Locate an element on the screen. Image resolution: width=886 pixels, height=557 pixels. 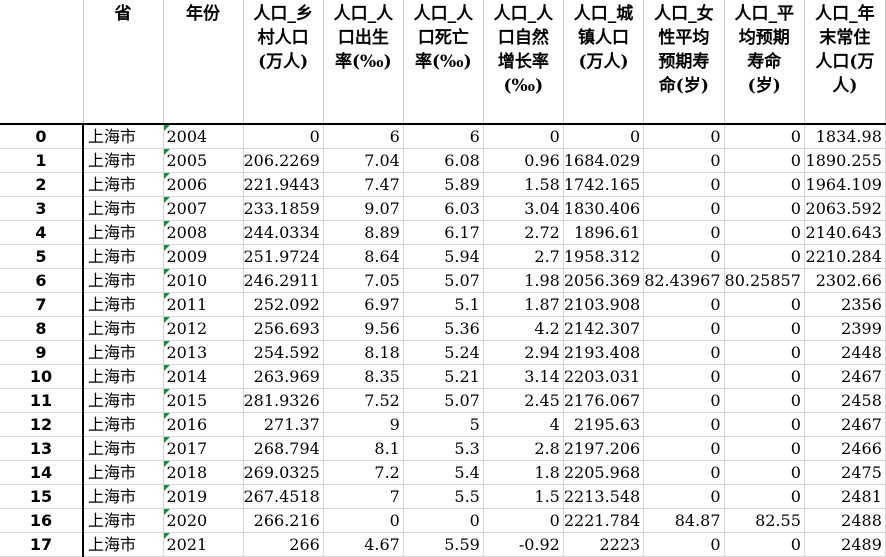
death-rate-cell: 5.24 is located at coordinates (443, 352).